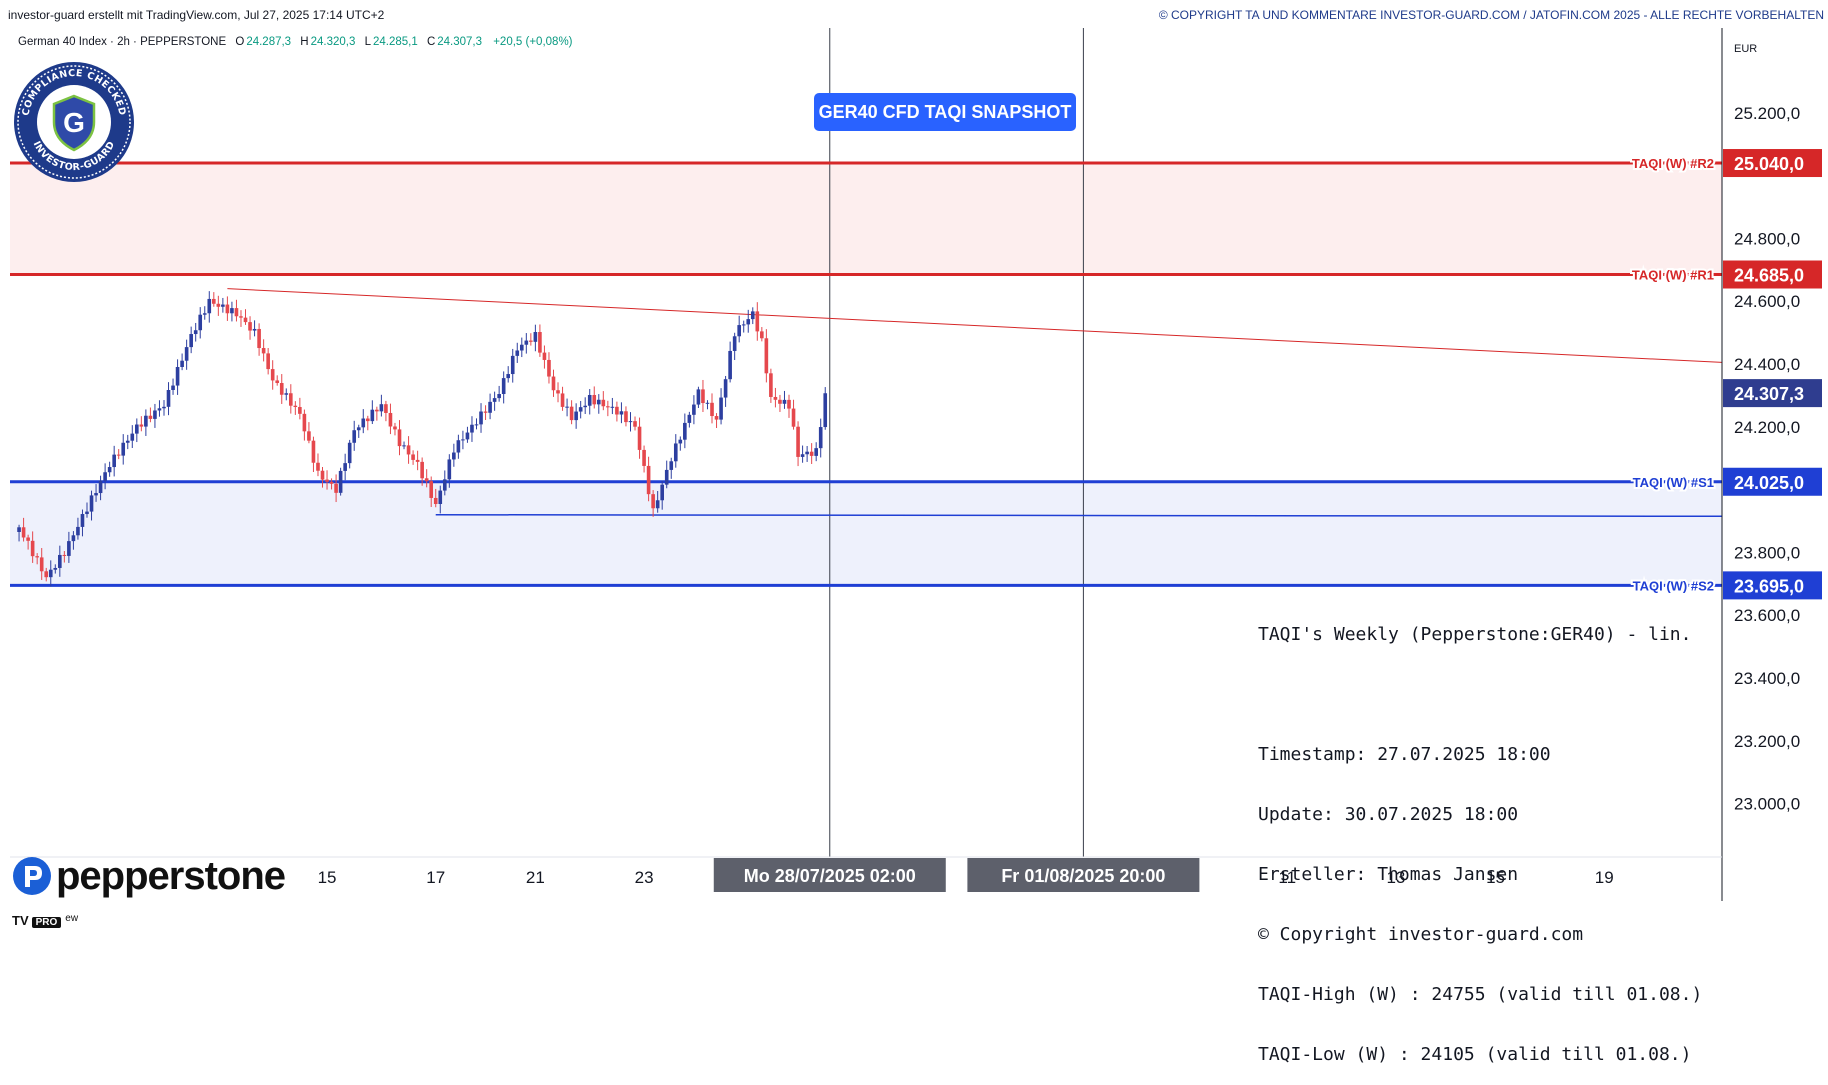  Describe the element at coordinates (1767, 427) in the screenshot. I see `y-tick-label: 24.200,0` at that location.